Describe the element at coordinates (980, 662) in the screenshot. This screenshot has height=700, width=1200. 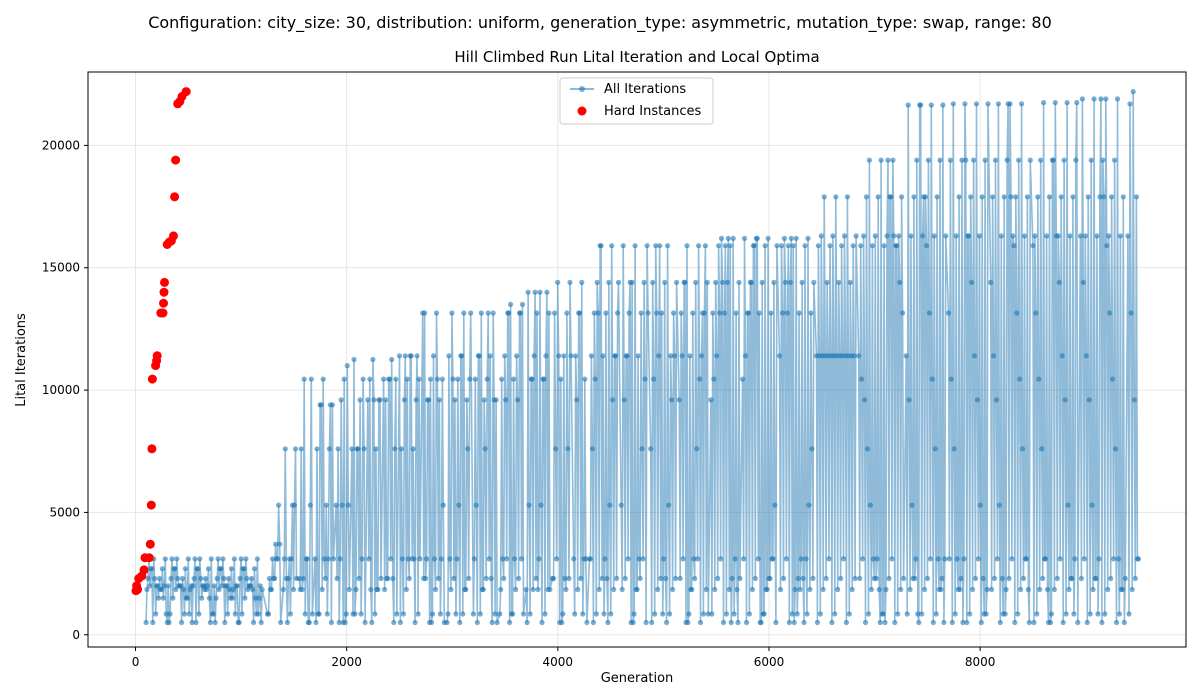
I see `x-tick-label: 8000` at that location.